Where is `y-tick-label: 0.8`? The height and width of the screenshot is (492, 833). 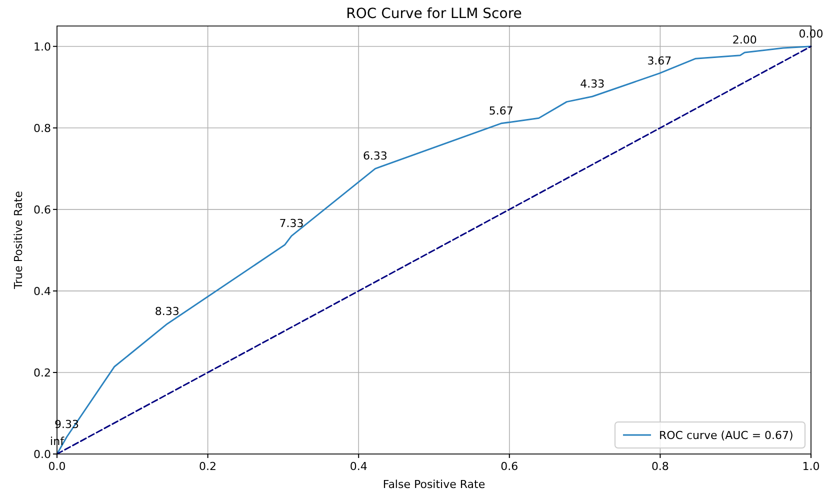 y-tick-label: 0.8 is located at coordinates (42, 128).